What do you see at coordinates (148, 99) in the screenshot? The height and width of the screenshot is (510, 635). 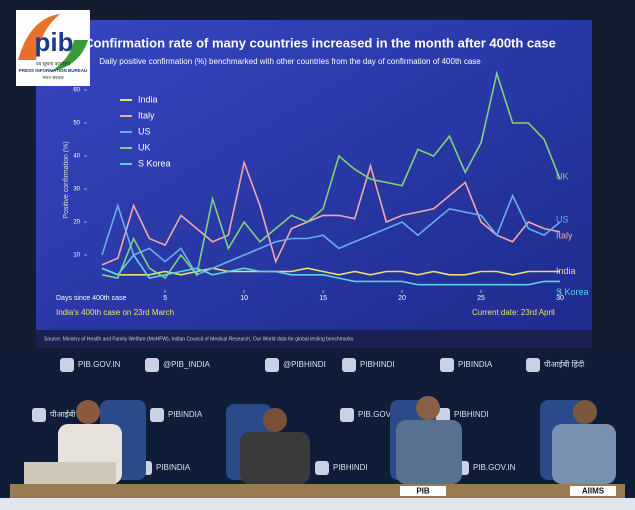 I see `legend-label: India` at bounding box center [148, 99].